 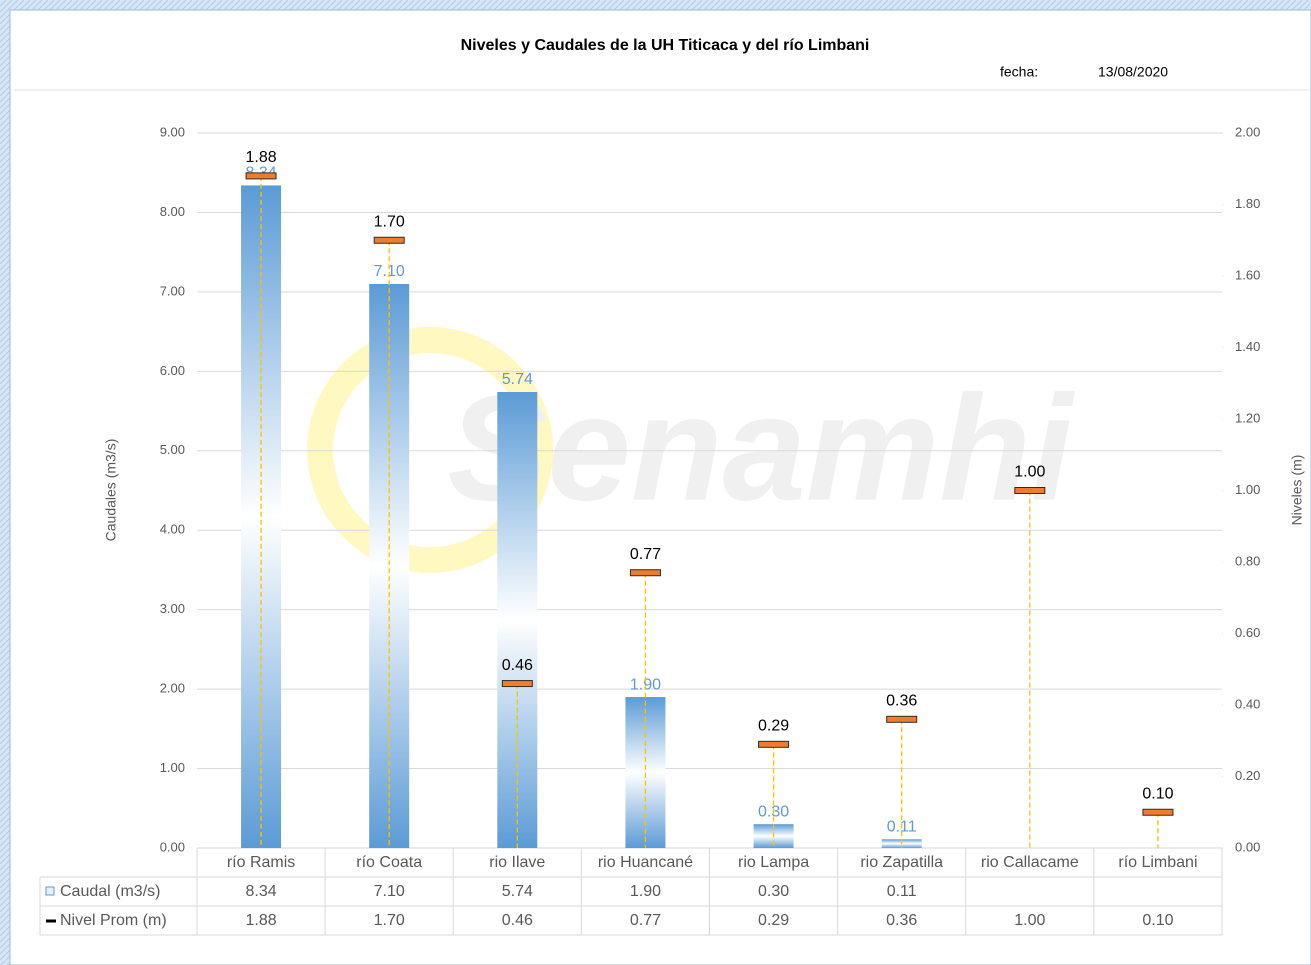 I want to click on y2-tick-label: 1.00, so click(x=1247, y=489).